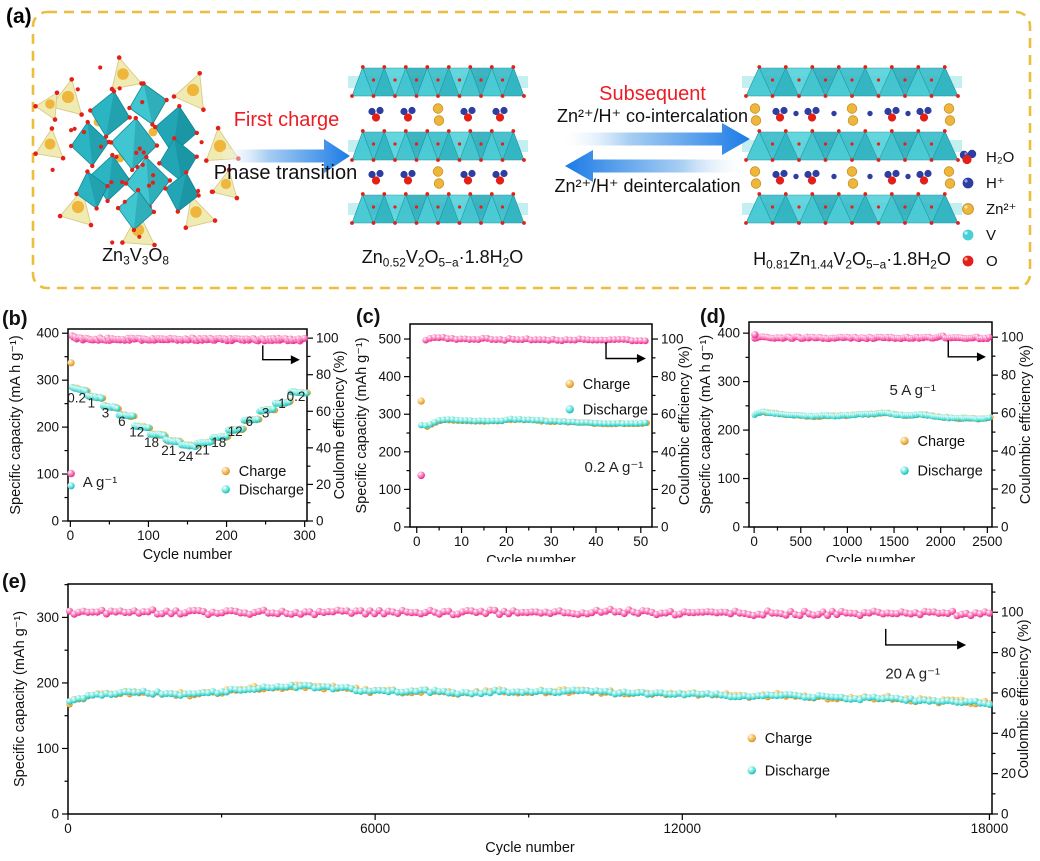  Describe the element at coordinates (218, 442) in the screenshot. I see `svg-text: 18` at that location.